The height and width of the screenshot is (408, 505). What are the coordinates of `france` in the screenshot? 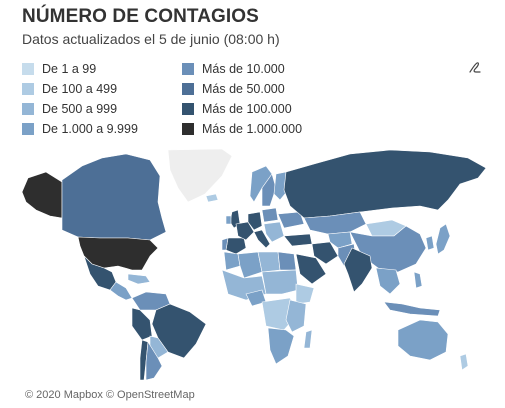 It's located at (245, 231).